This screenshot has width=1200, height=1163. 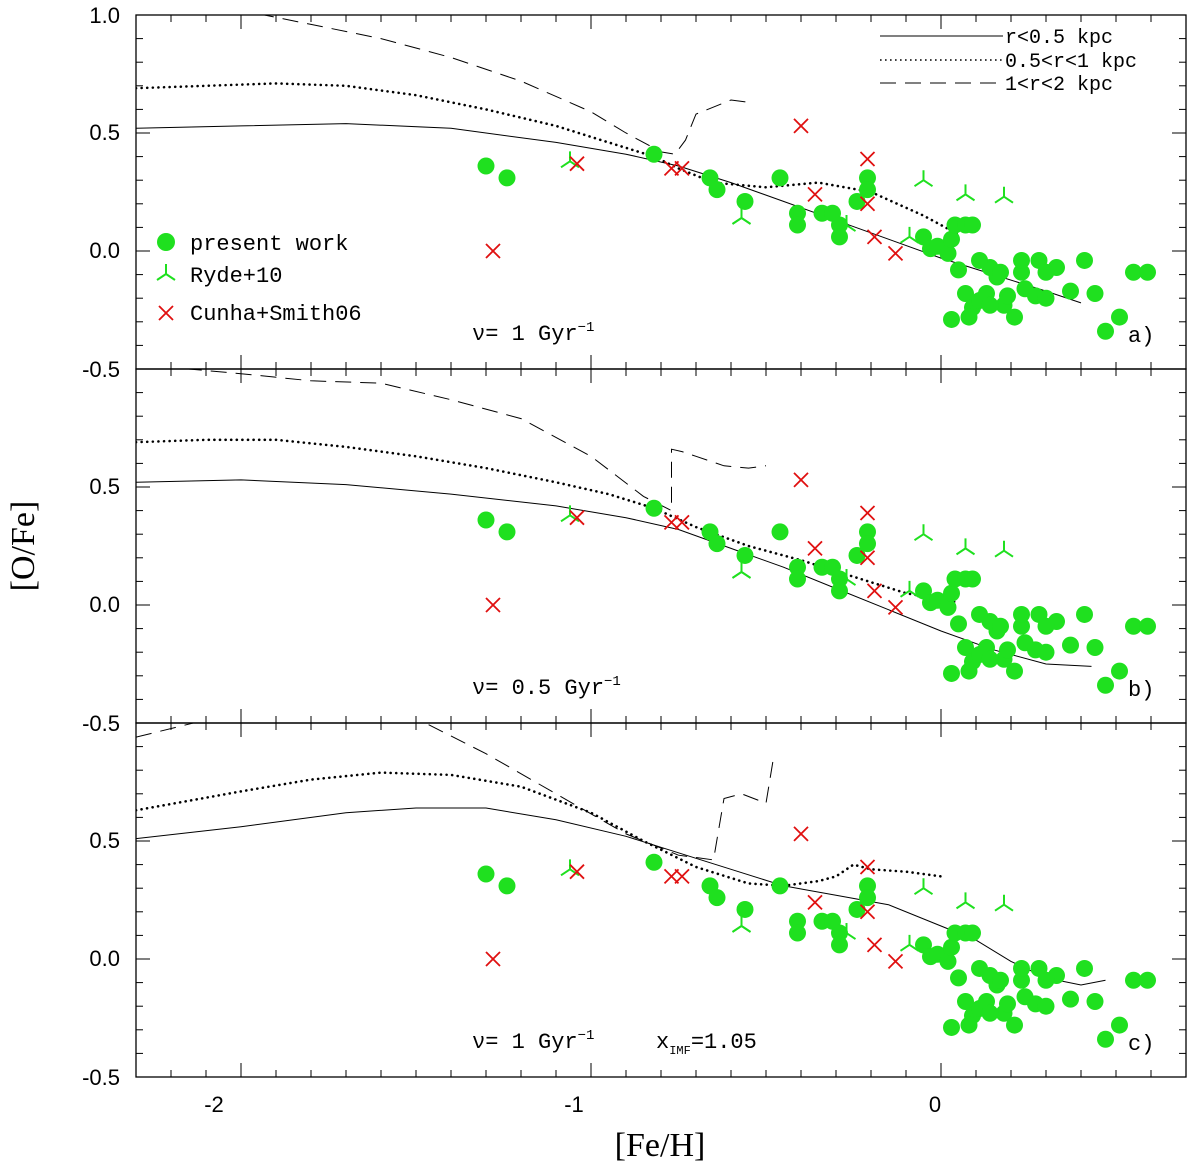 What do you see at coordinates (101, 369) in the screenshot?
I see `ytick-label-a-minus05: -0.5` at bounding box center [101, 369].